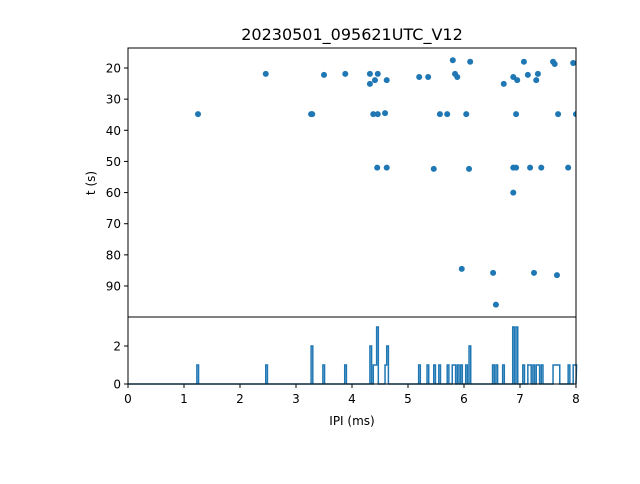  Describe the element at coordinates (464, 399) in the screenshot. I see `x-tick-label: 6` at that location.